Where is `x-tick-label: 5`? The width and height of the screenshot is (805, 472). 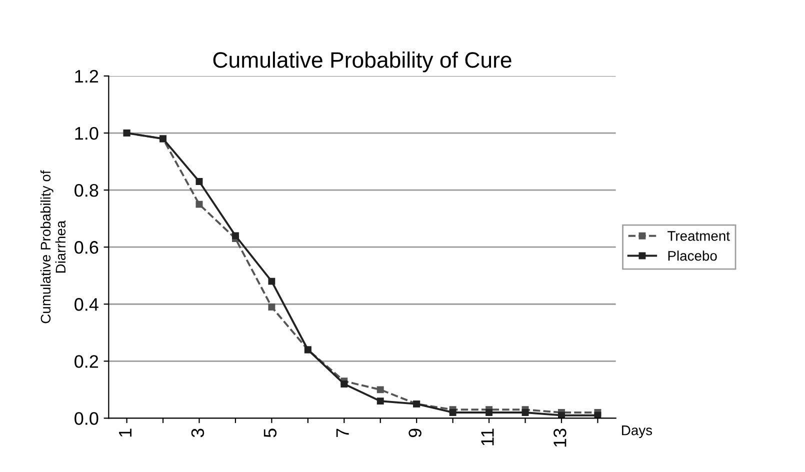 x-tick-label: 5 is located at coordinates (270, 433).